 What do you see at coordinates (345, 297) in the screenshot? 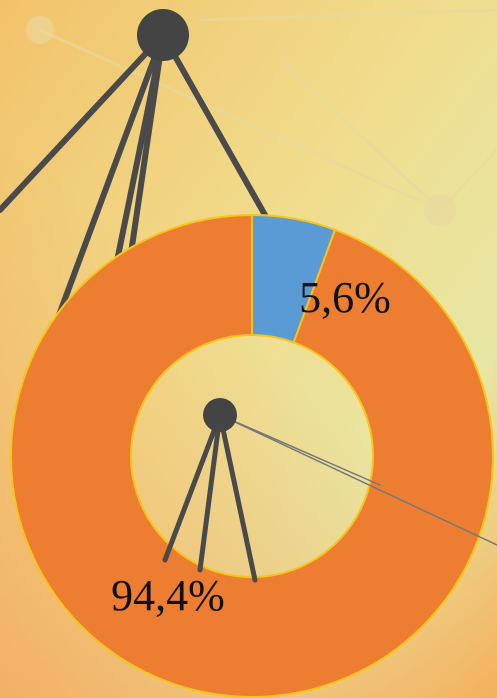
I see `data-label: 5,6%` at bounding box center [345, 297].